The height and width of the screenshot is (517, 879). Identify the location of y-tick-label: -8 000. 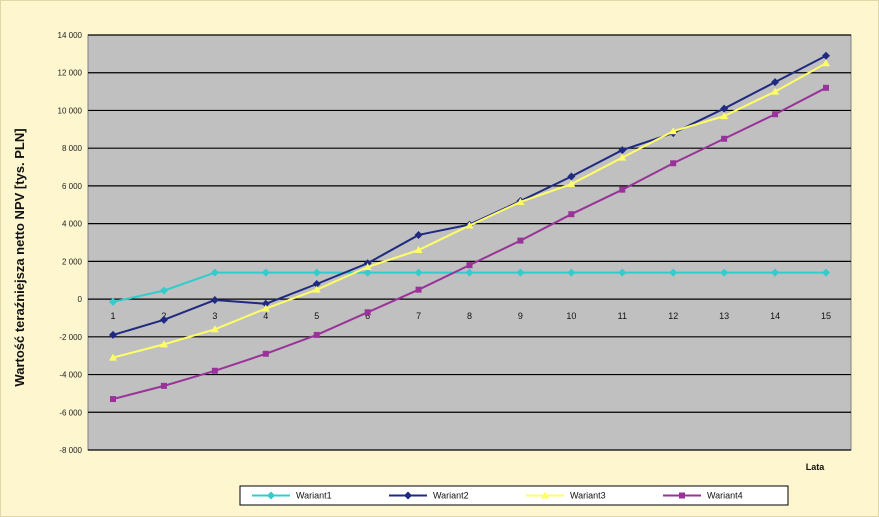
(70, 450).